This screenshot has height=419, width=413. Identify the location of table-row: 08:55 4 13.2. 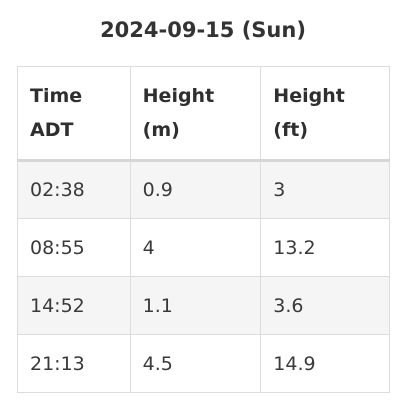
(203, 247).